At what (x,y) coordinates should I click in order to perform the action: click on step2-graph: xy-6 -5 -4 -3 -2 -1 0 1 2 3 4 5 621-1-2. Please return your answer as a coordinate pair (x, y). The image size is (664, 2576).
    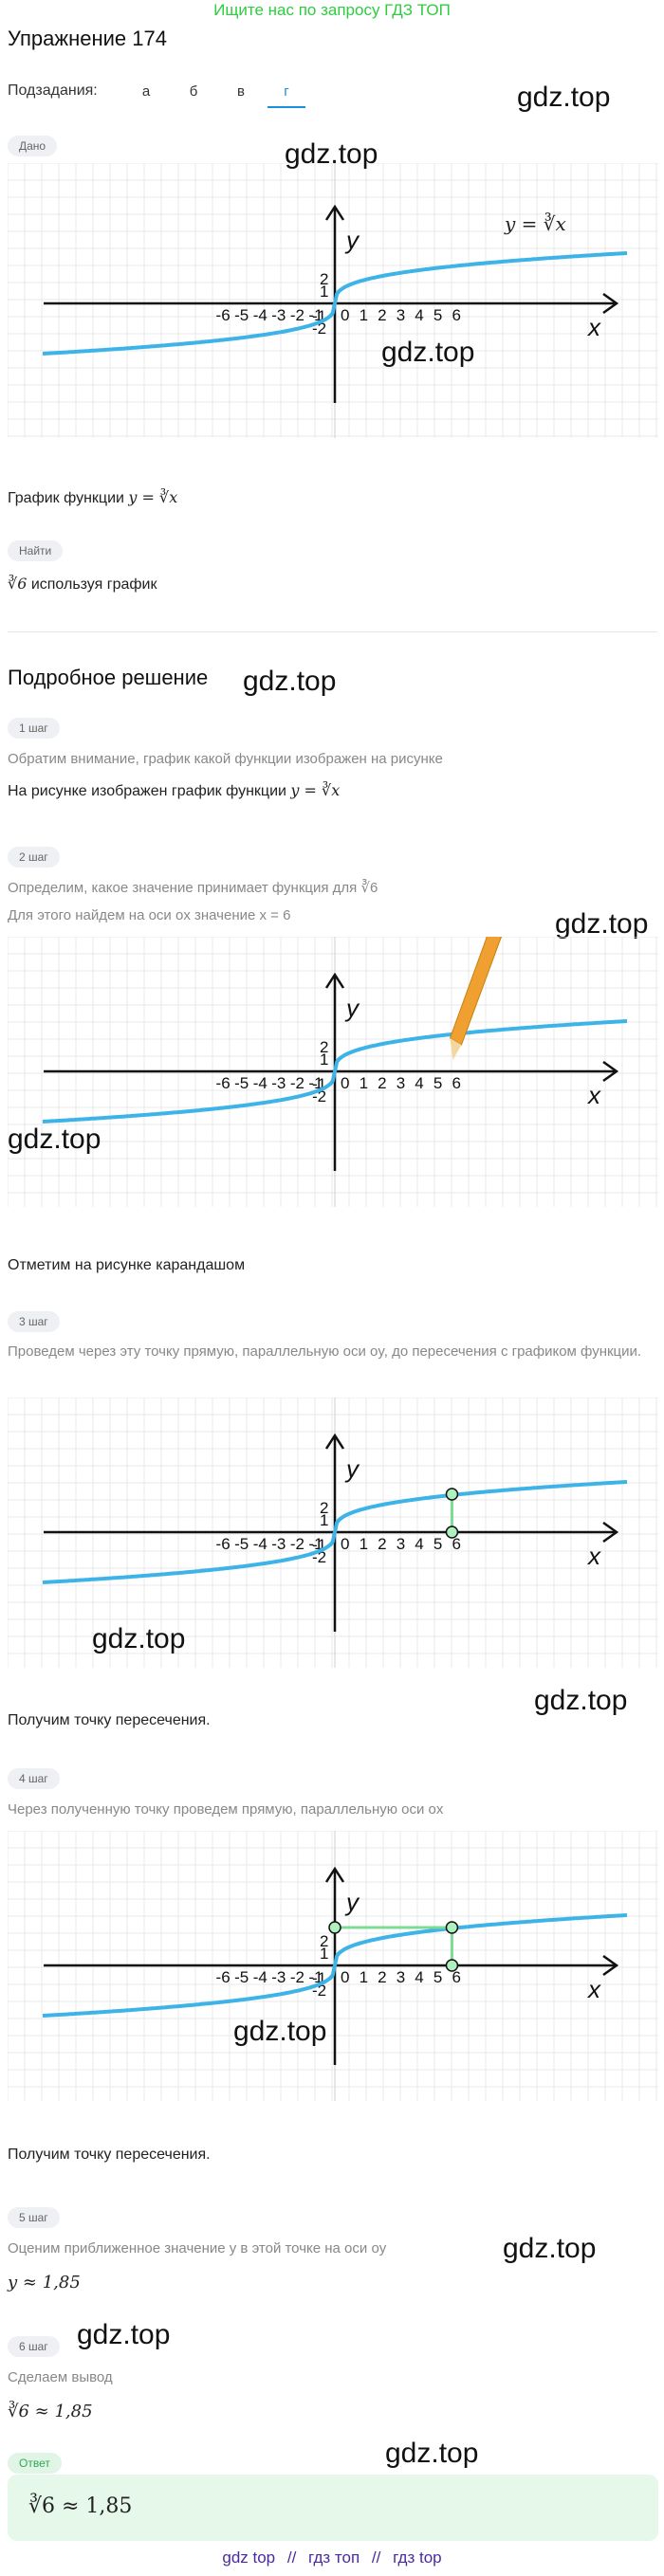
    Looking at the image, I should click on (333, 1072).